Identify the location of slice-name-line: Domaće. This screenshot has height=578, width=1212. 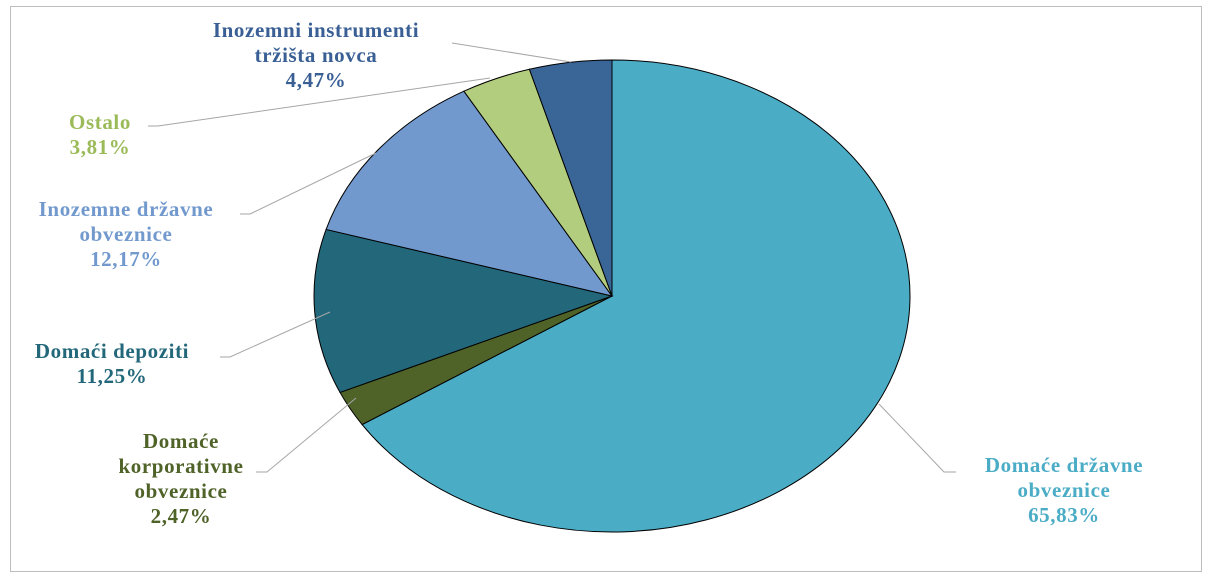
(181, 441).